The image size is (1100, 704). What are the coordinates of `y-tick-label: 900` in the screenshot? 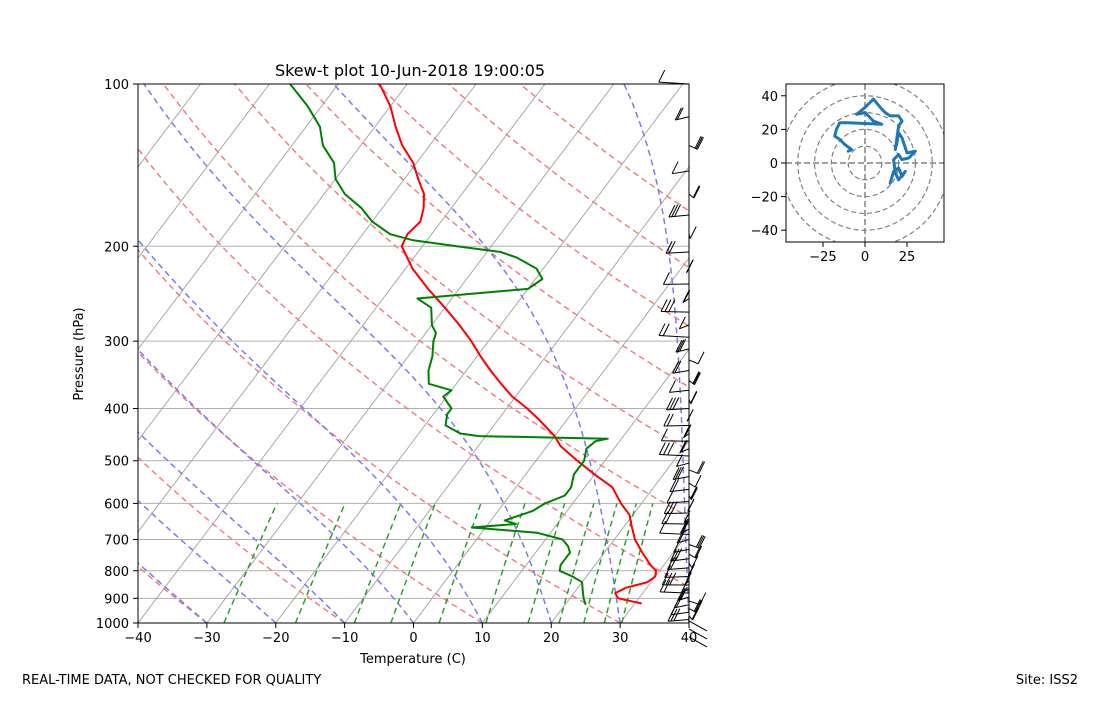 It's located at (116, 599).